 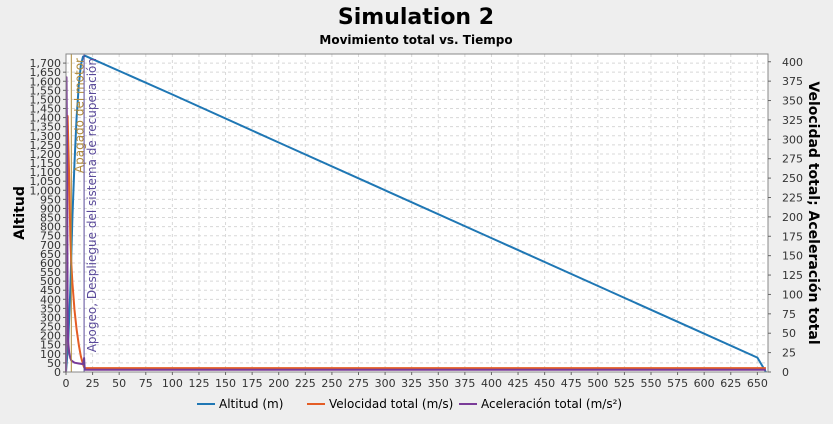 I want to click on y-left-tick-label: 500, so click(x=50, y=281).